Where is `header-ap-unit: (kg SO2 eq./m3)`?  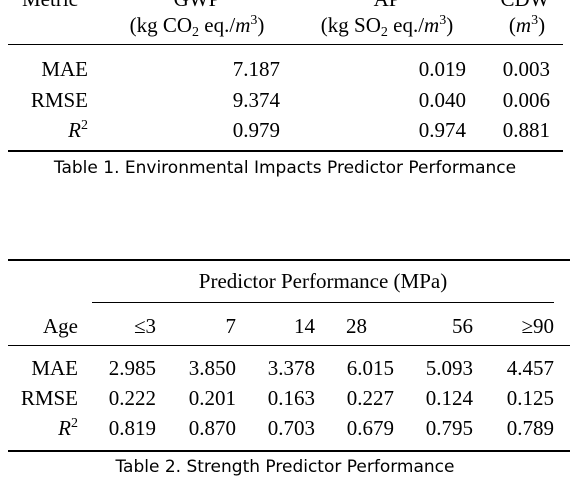 header-ap-unit: (kg SO2 eq./m3) is located at coordinates (387, 26).